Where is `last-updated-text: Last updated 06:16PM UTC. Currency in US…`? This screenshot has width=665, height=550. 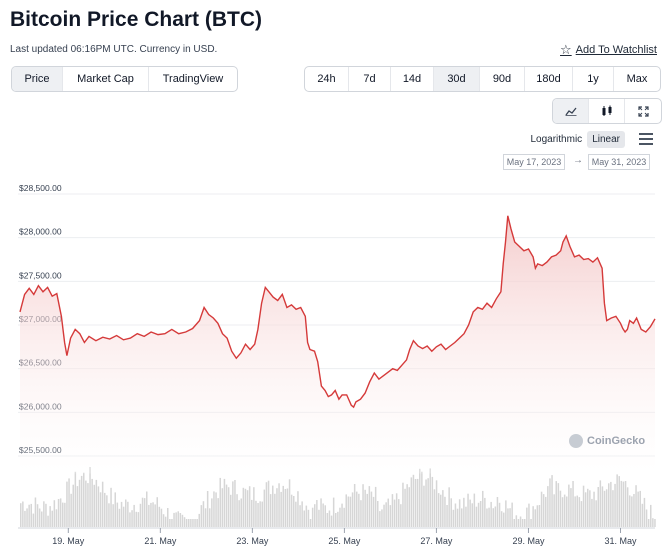 last-updated-text: Last updated 06:16PM UTC. Currency in US… is located at coordinates (114, 49).